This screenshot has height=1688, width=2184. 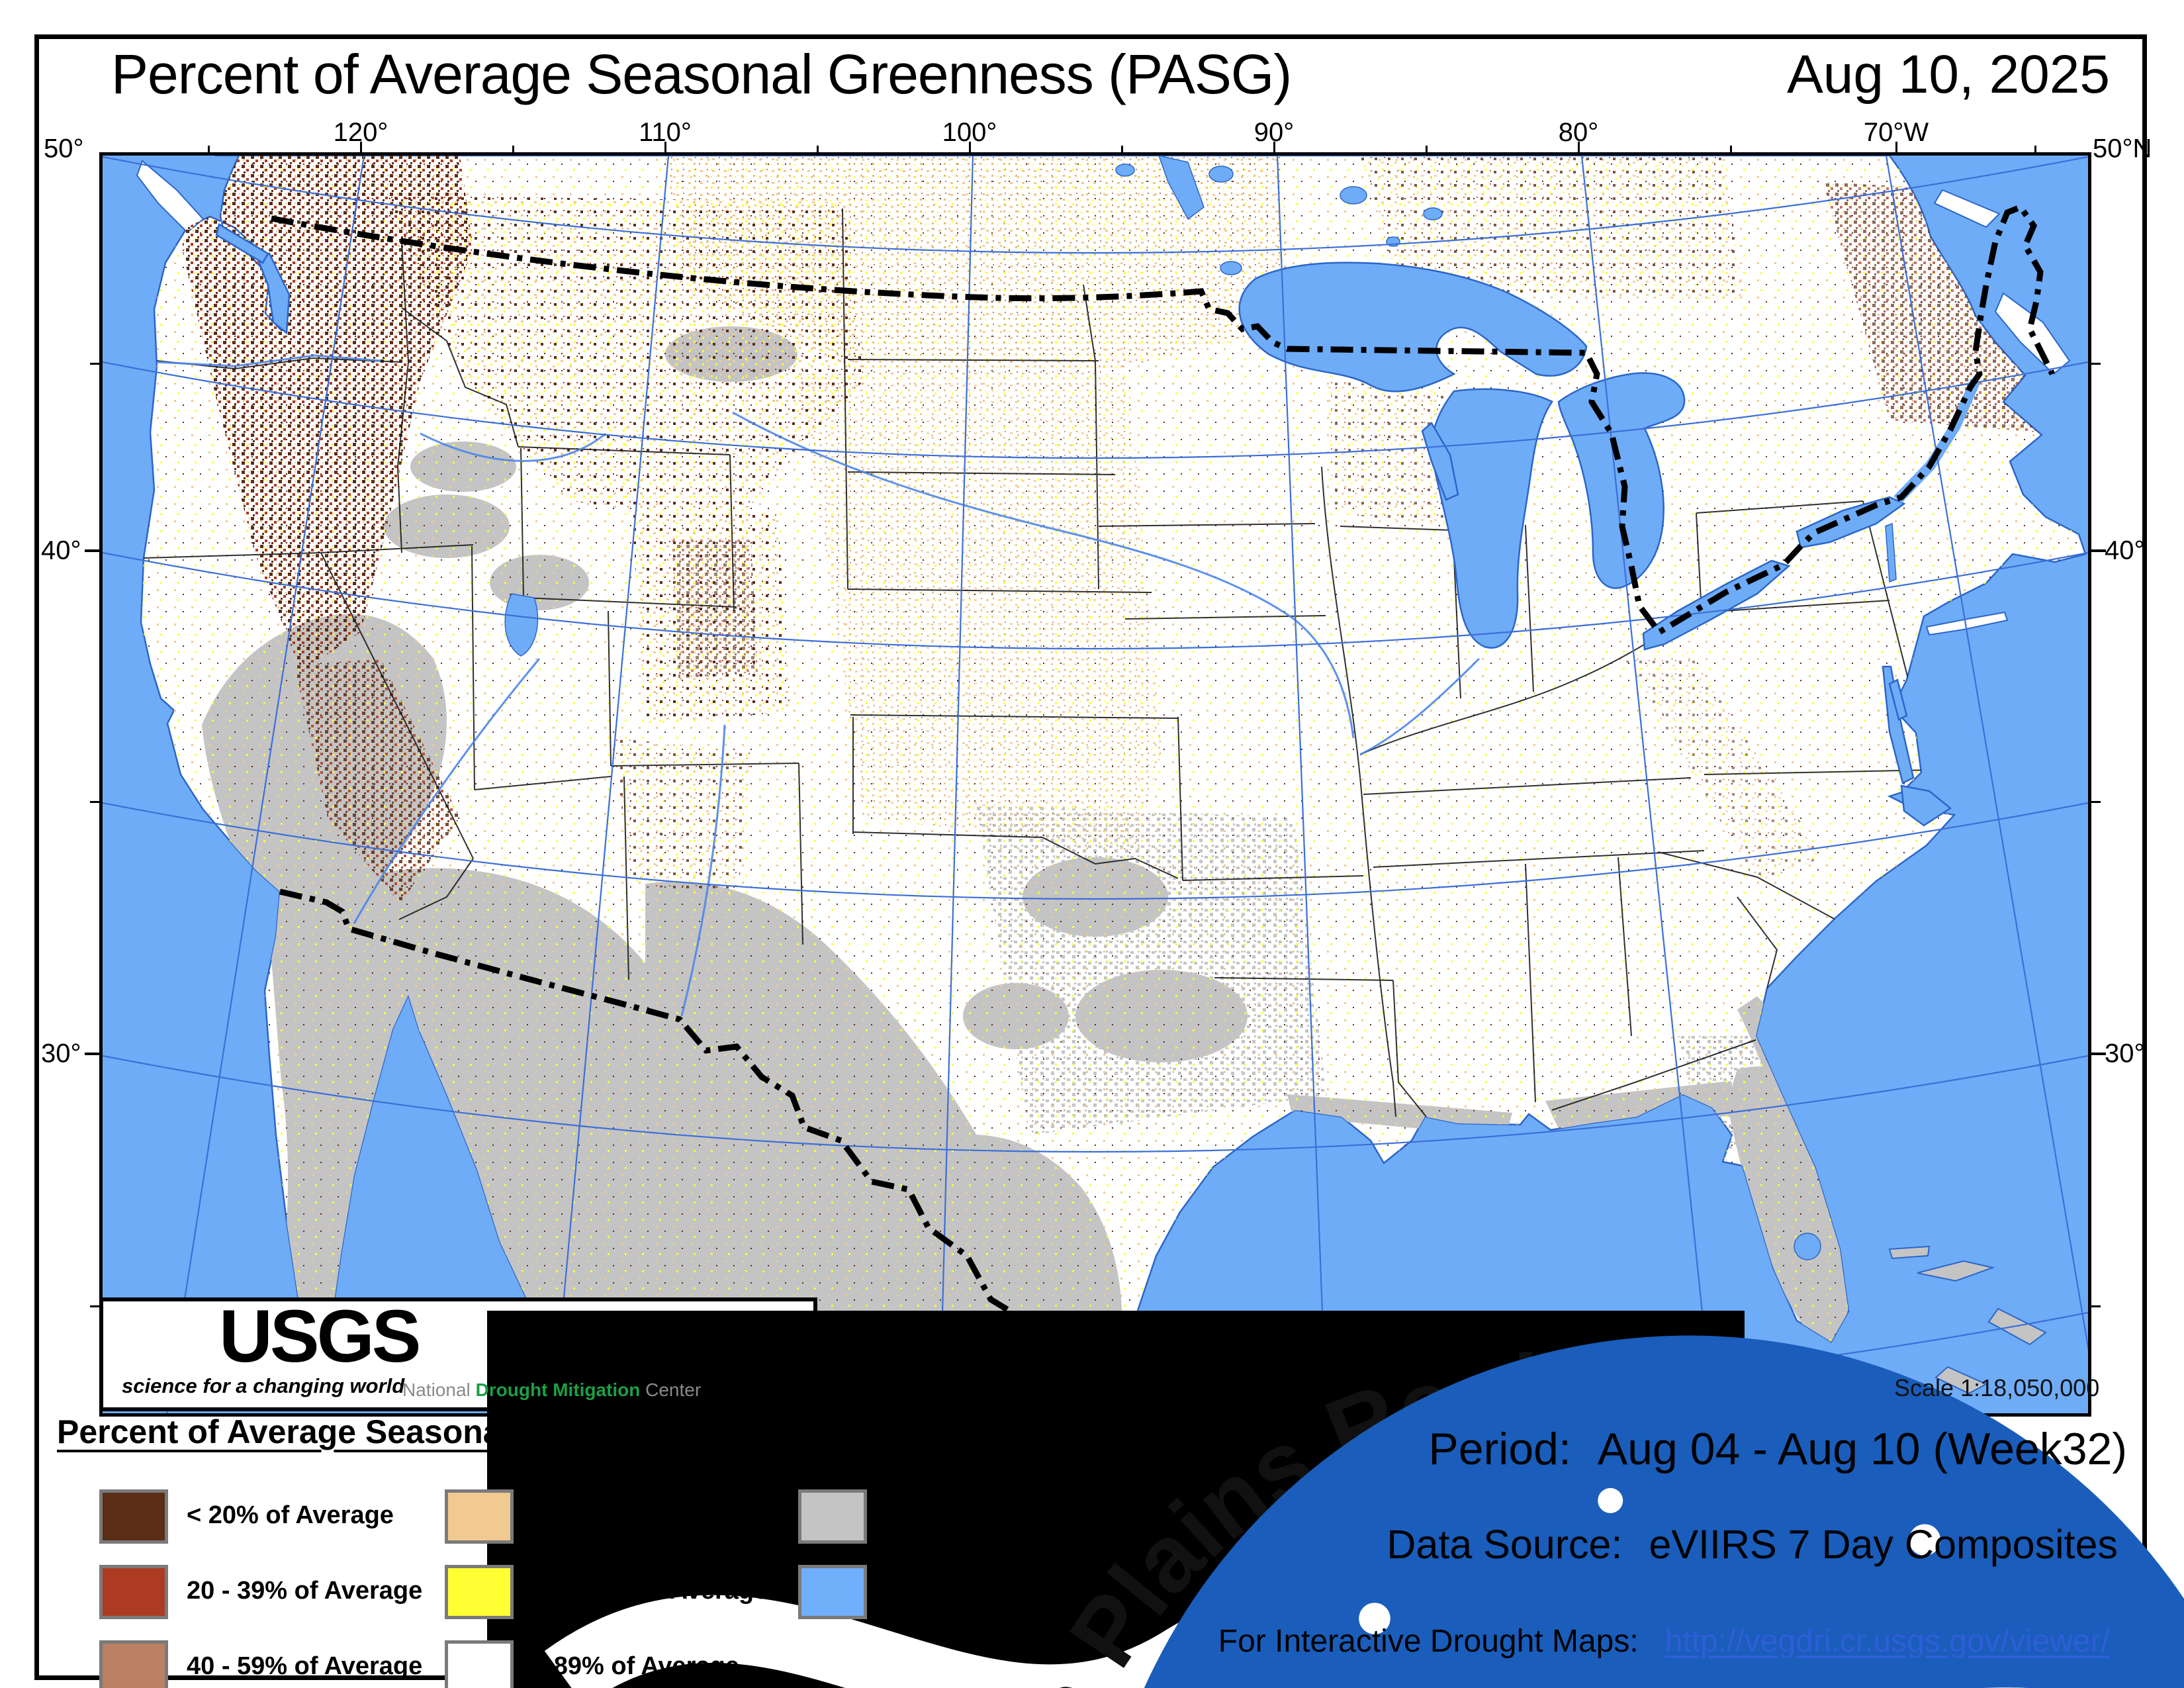 What do you see at coordinates (1440, 461) in the screenshot?
I see `green-bay` at bounding box center [1440, 461].